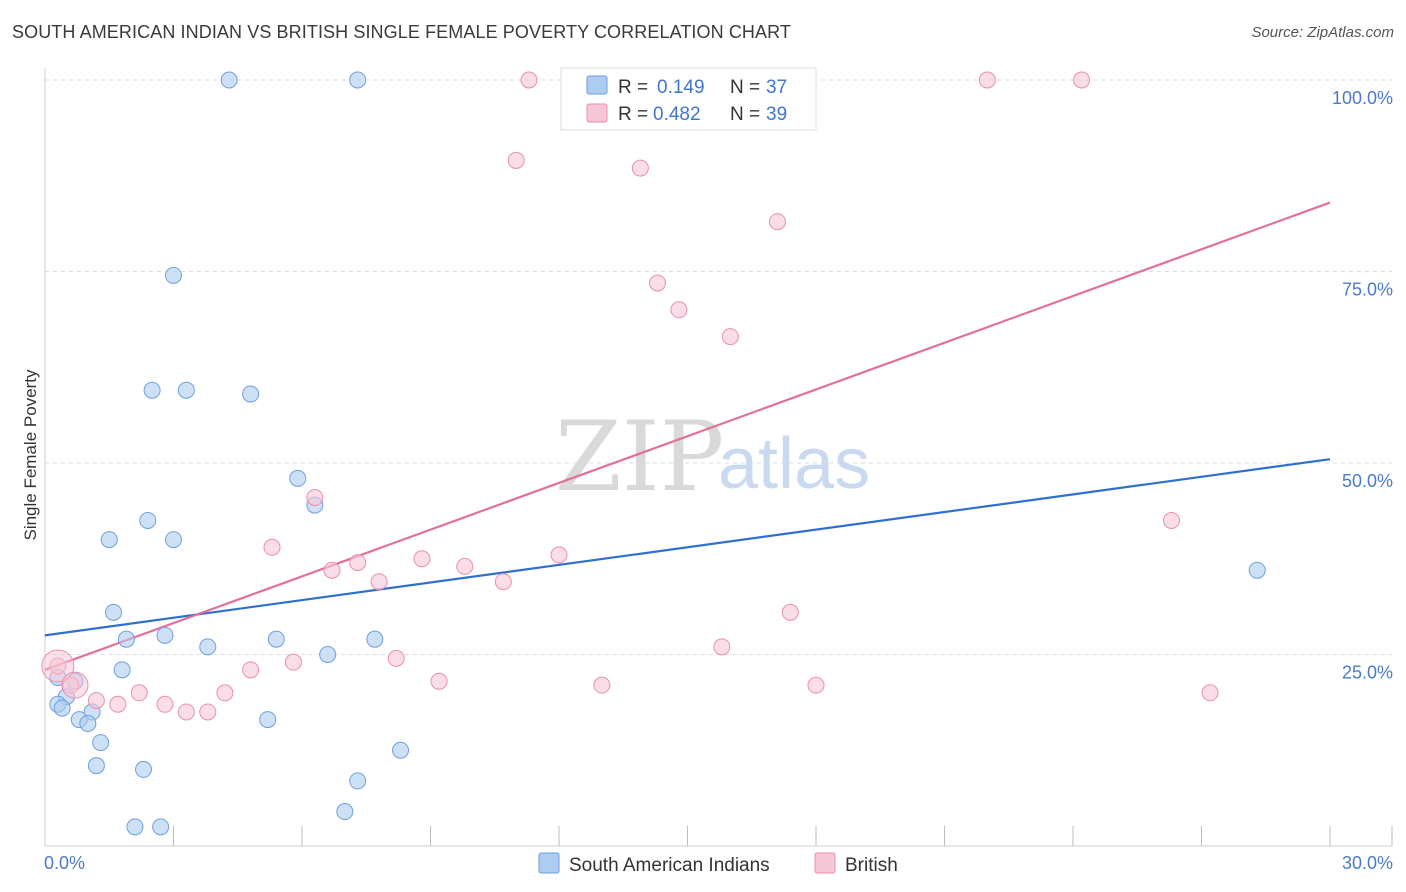  What do you see at coordinates (64, 863) in the screenshot?
I see `x-tick-label-min: 0.0%` at bounding box center [64, 863].